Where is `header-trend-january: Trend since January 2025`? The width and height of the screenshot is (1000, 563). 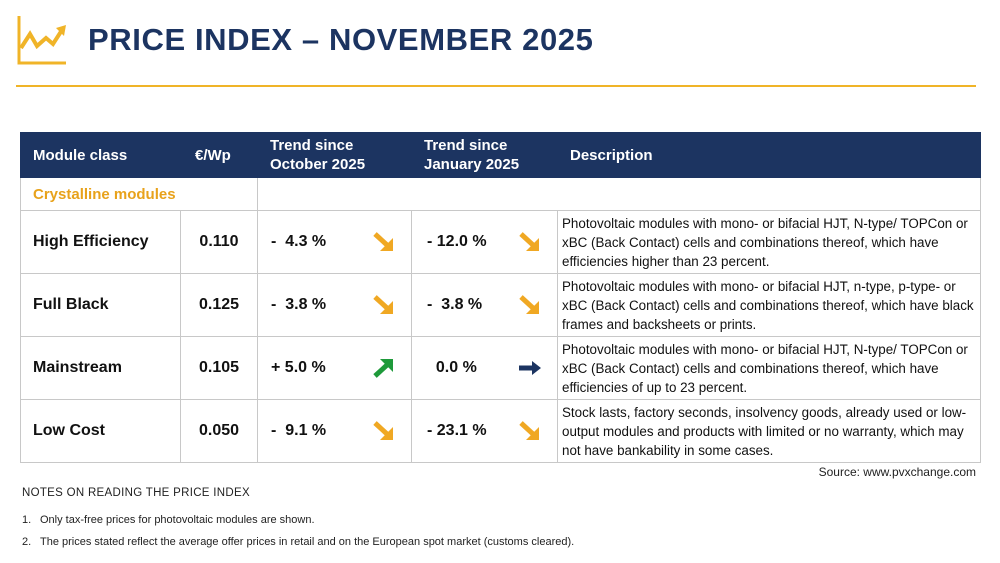
header-trend-january: Trend since January 2025 is located at coordinates (484, 155).